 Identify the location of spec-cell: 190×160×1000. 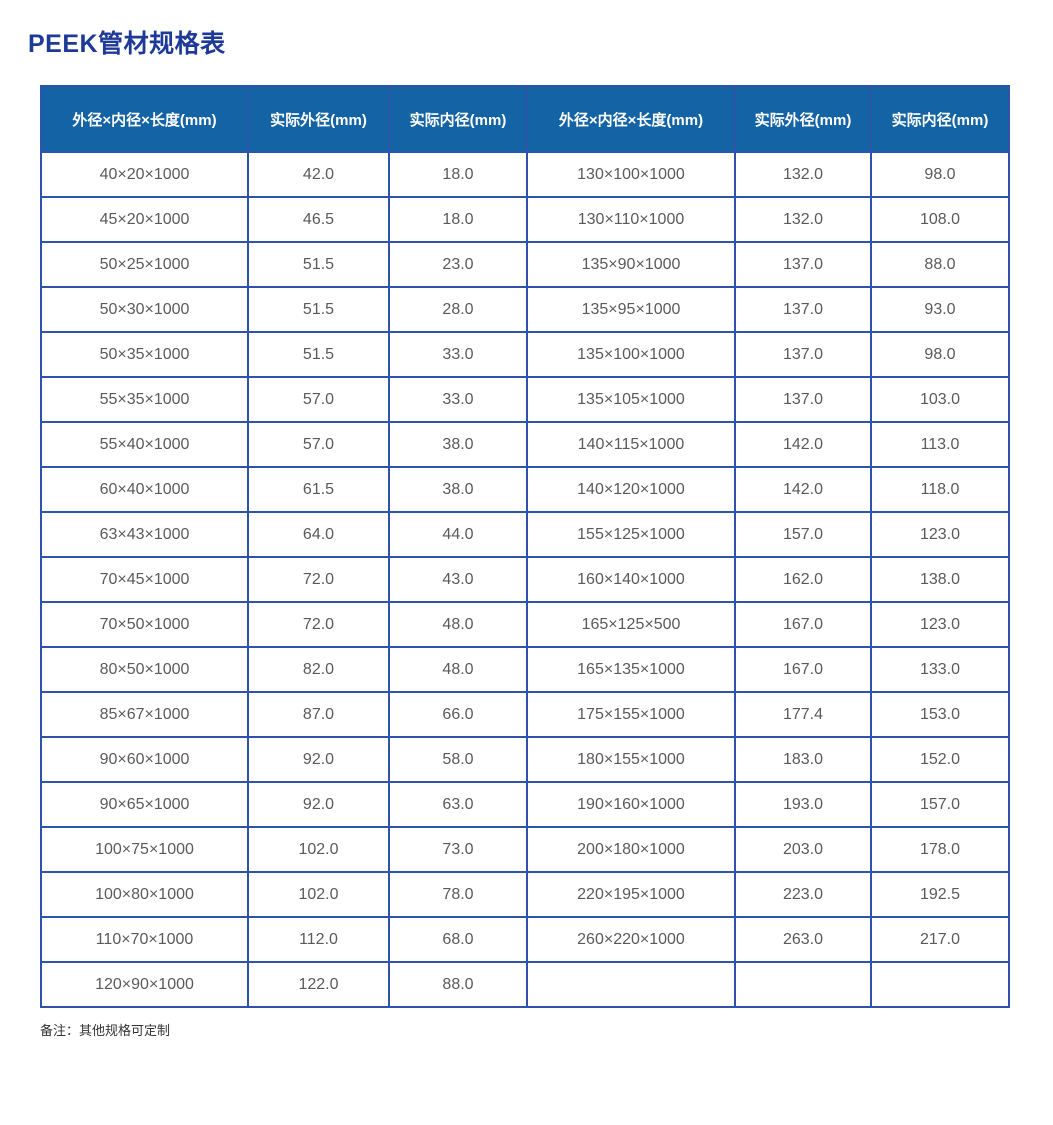
(631, 804).